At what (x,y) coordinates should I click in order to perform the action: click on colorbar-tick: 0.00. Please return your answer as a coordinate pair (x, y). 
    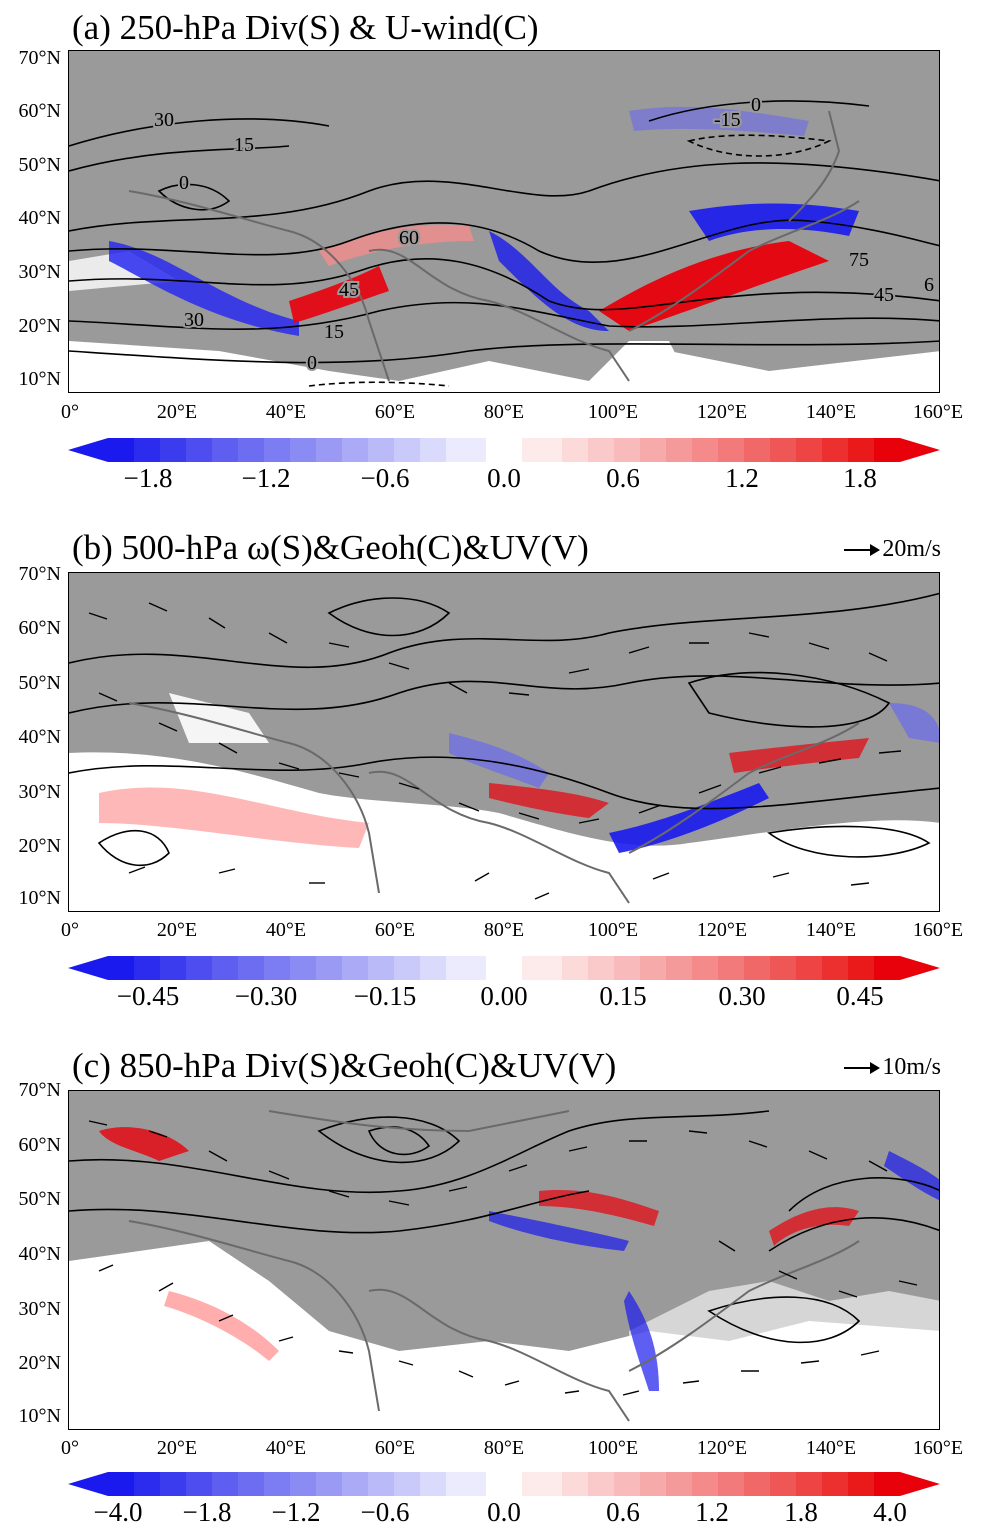
    Looking at the image, I should click on (504, 996).